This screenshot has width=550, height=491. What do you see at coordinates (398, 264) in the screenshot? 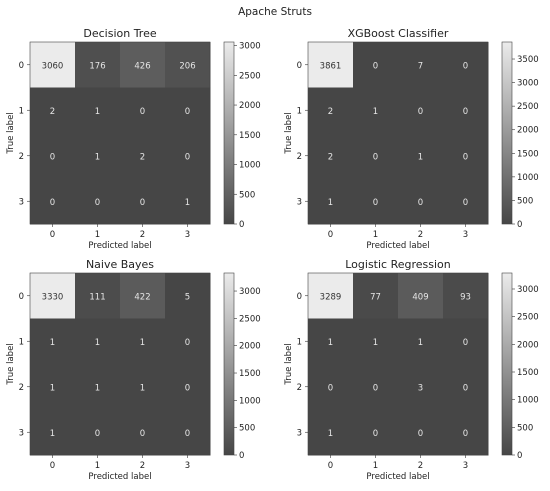
I see `subplot-title: Logistic Regression` at bounding box center [398, 264].